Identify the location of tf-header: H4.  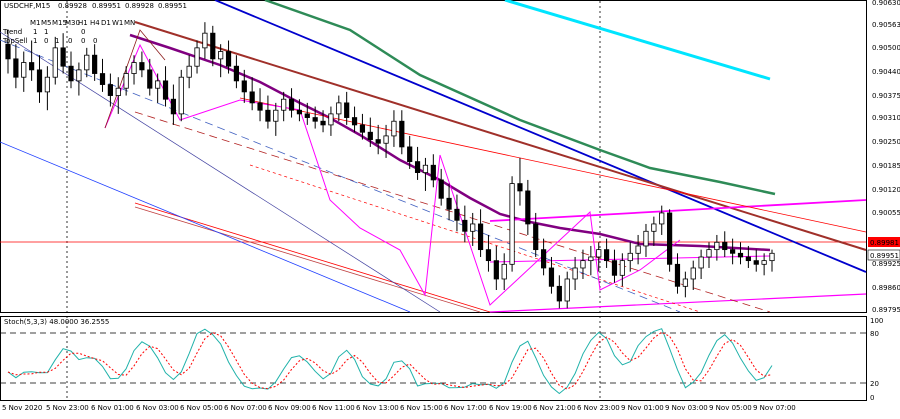
(95, 23).